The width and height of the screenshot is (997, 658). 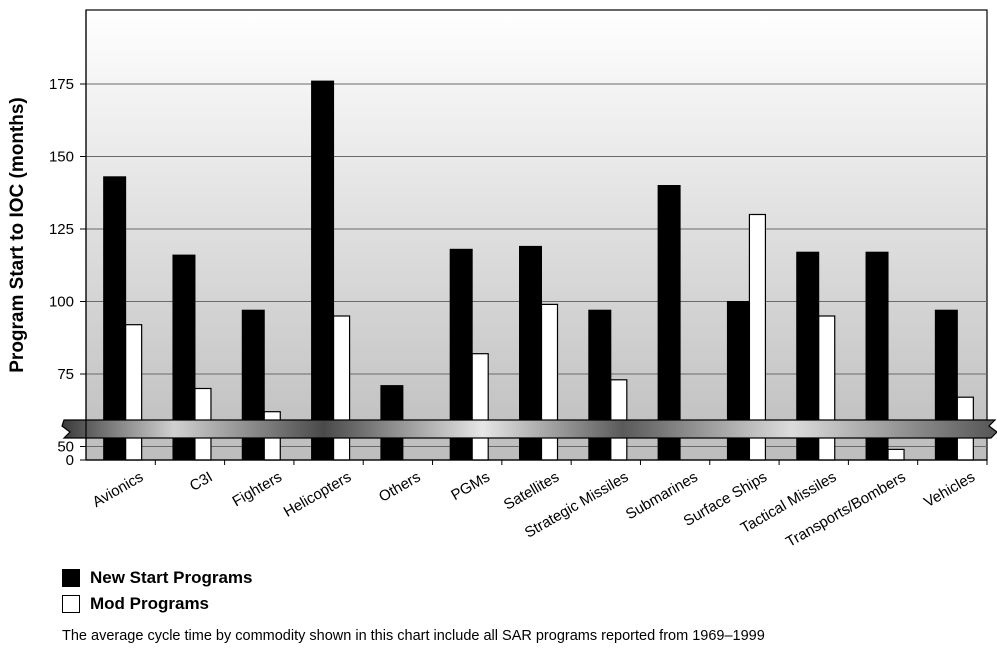 What do you see at coordinates (65, 374) in the screenshot?
I see `y-tick-label-75: 75` at bounding box center [65, 374].